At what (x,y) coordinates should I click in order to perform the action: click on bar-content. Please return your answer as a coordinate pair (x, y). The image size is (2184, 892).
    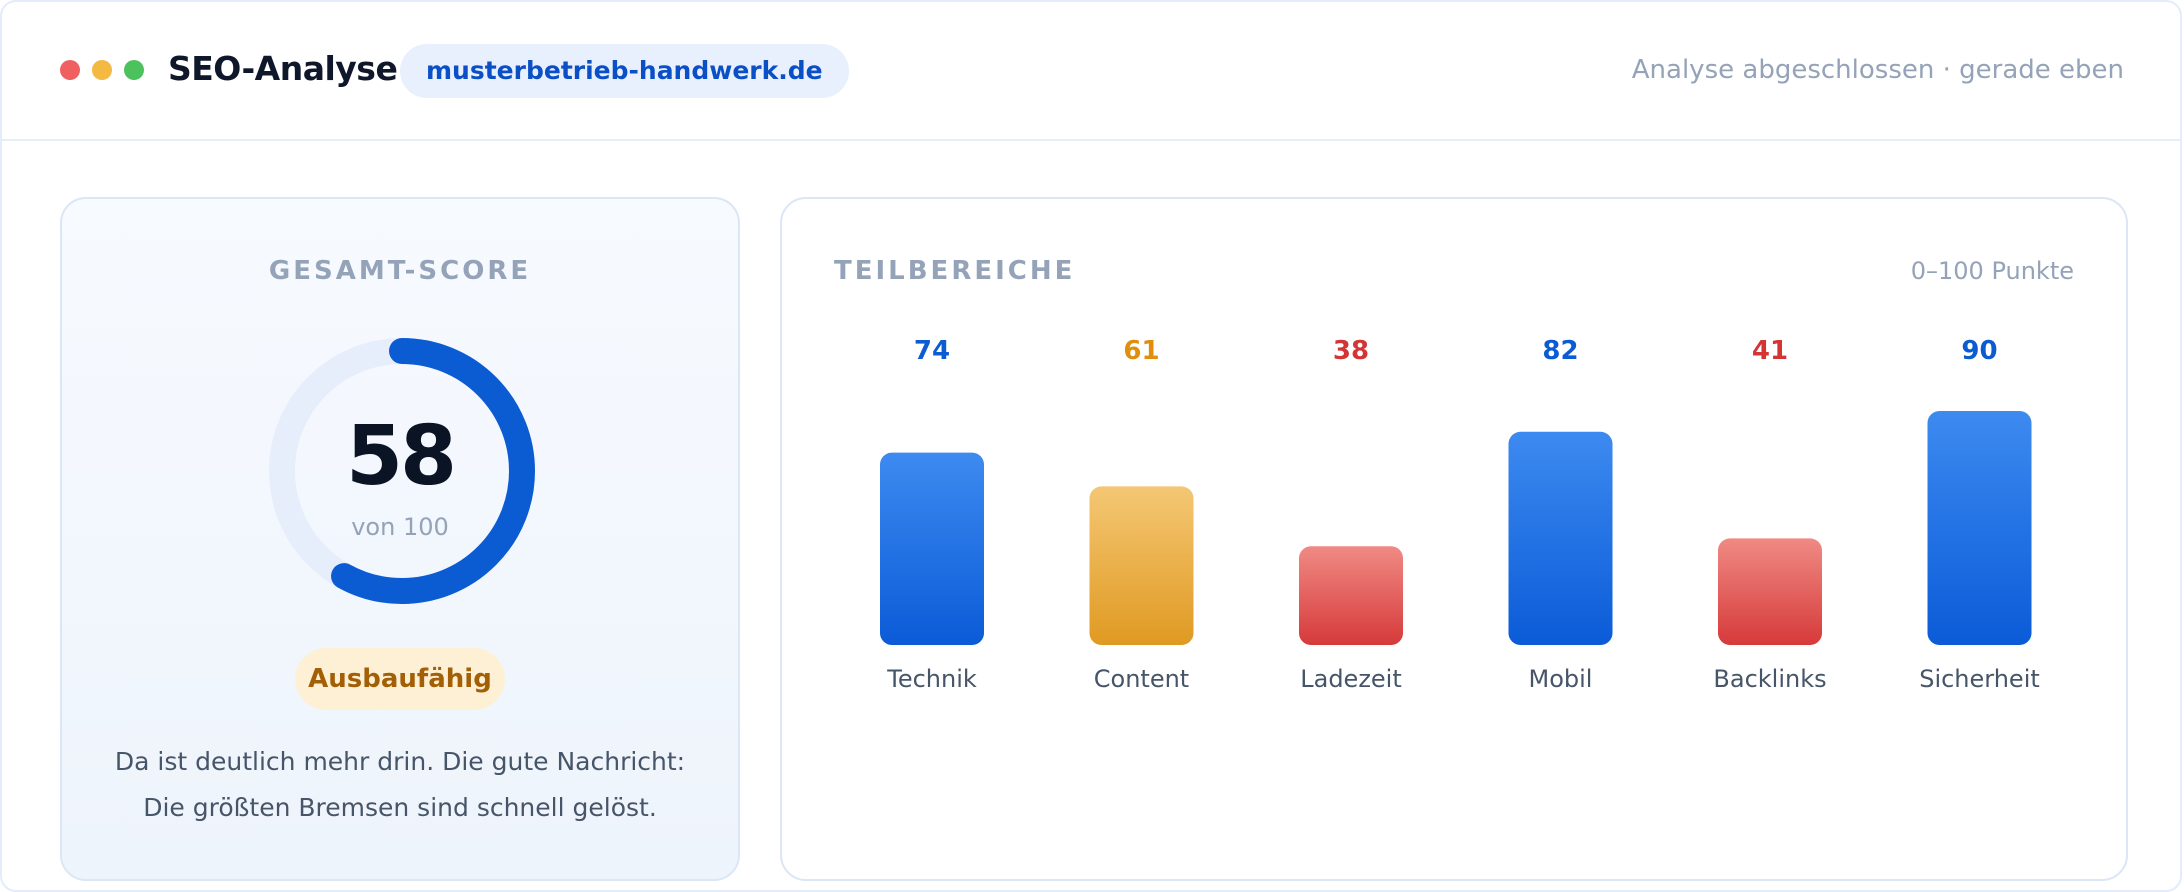
    Looking at the image, I should click on (1141, 565).